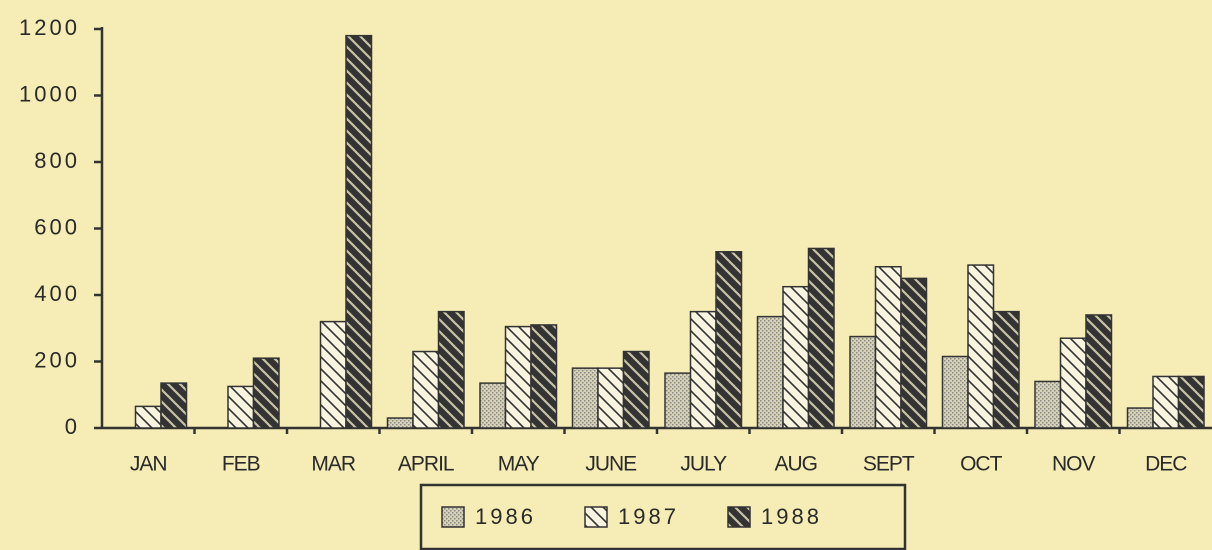 The image size is (1212, 550). What do you see at coordinates (57, 160) in the screenshot?
I see `y-tick-label: 800` at bounding box center [57, 160].